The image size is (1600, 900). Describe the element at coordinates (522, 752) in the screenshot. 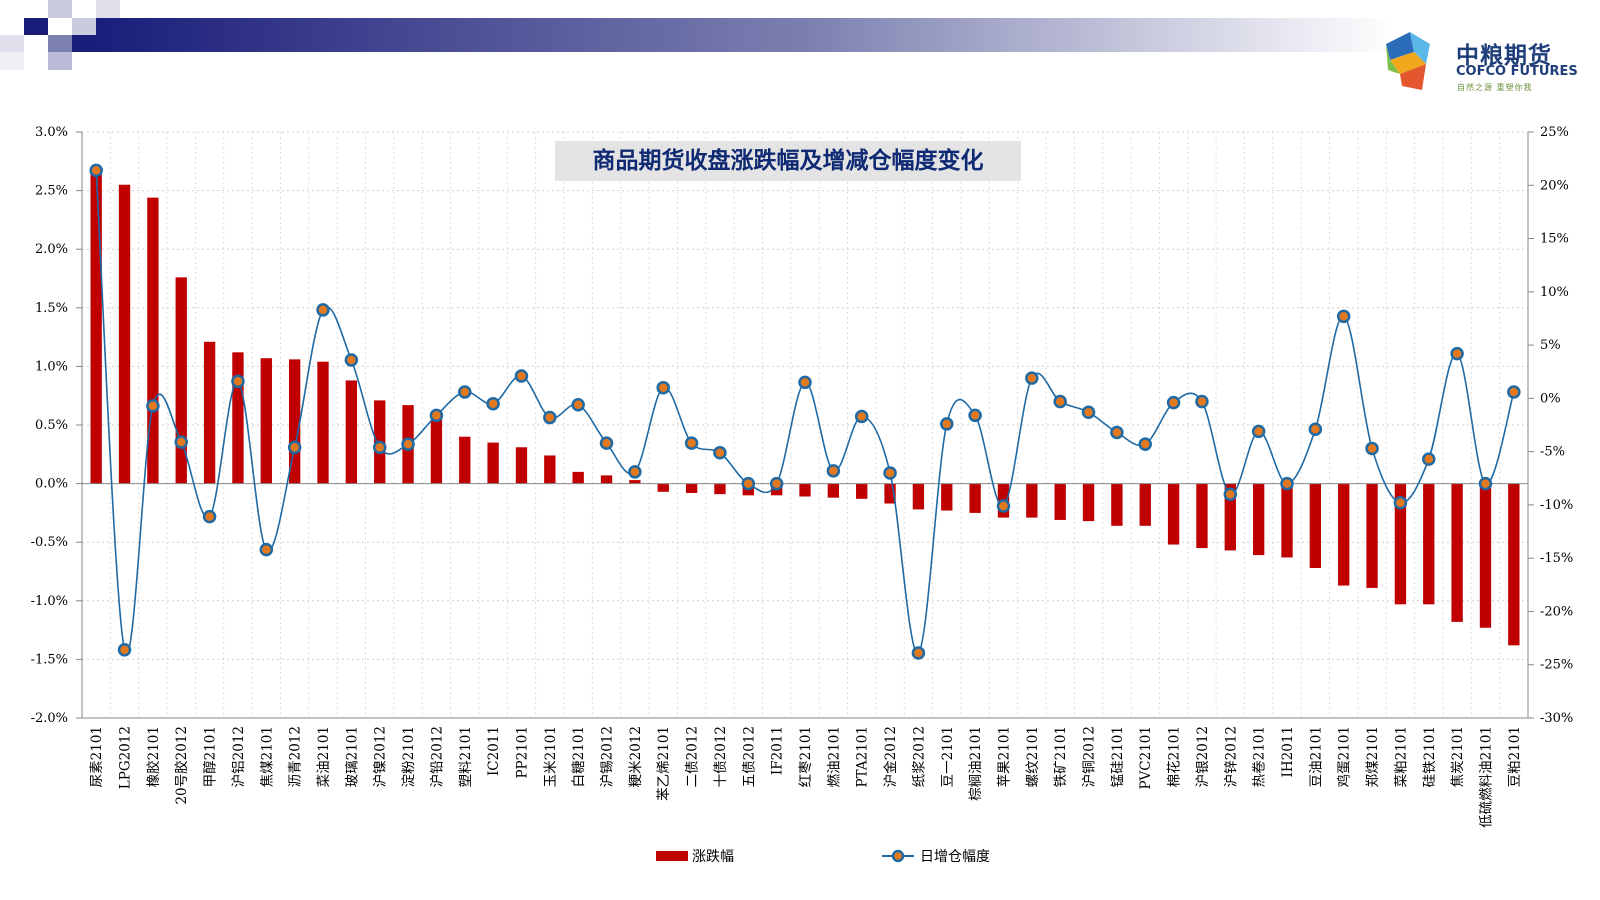

I see `x-tick-label: PP2101` at that location.